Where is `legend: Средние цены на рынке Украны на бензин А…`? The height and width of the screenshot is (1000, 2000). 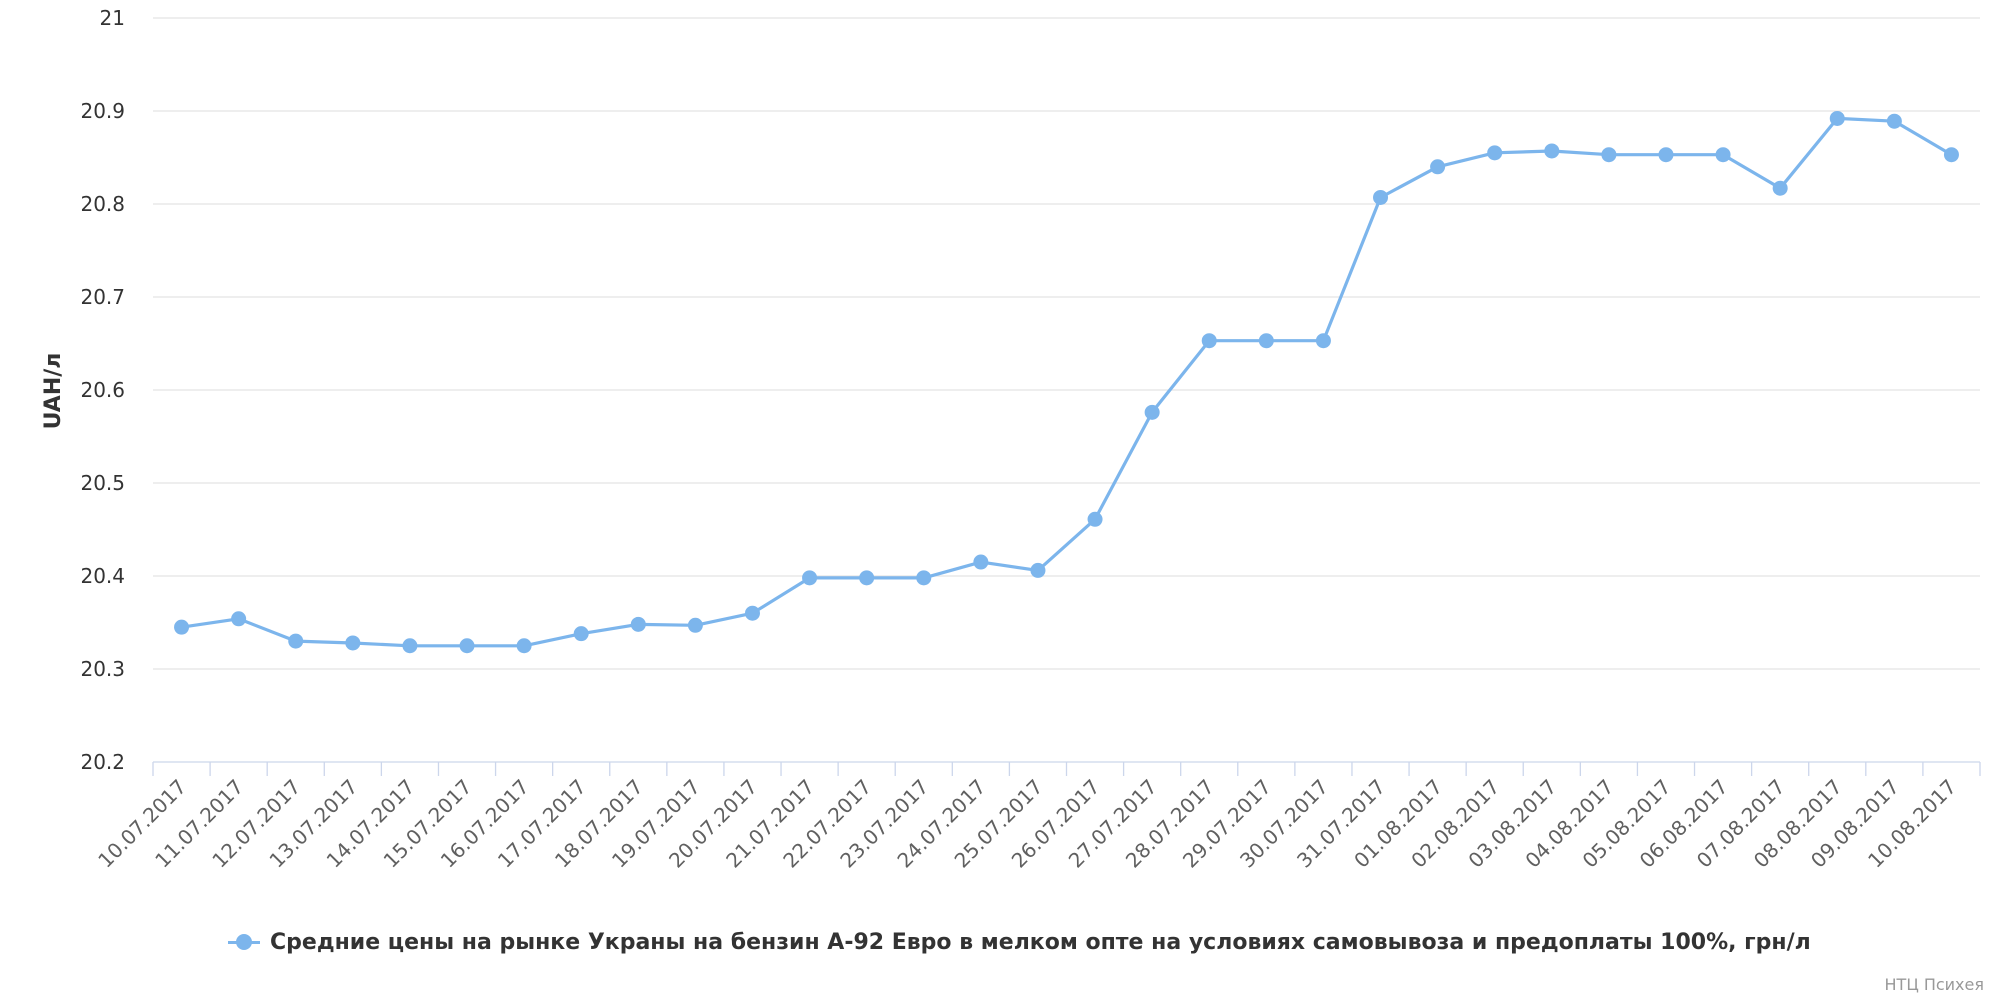 legend: Средние цены на рынке Украны на бензин А… is located at coordinates (1019, 942).